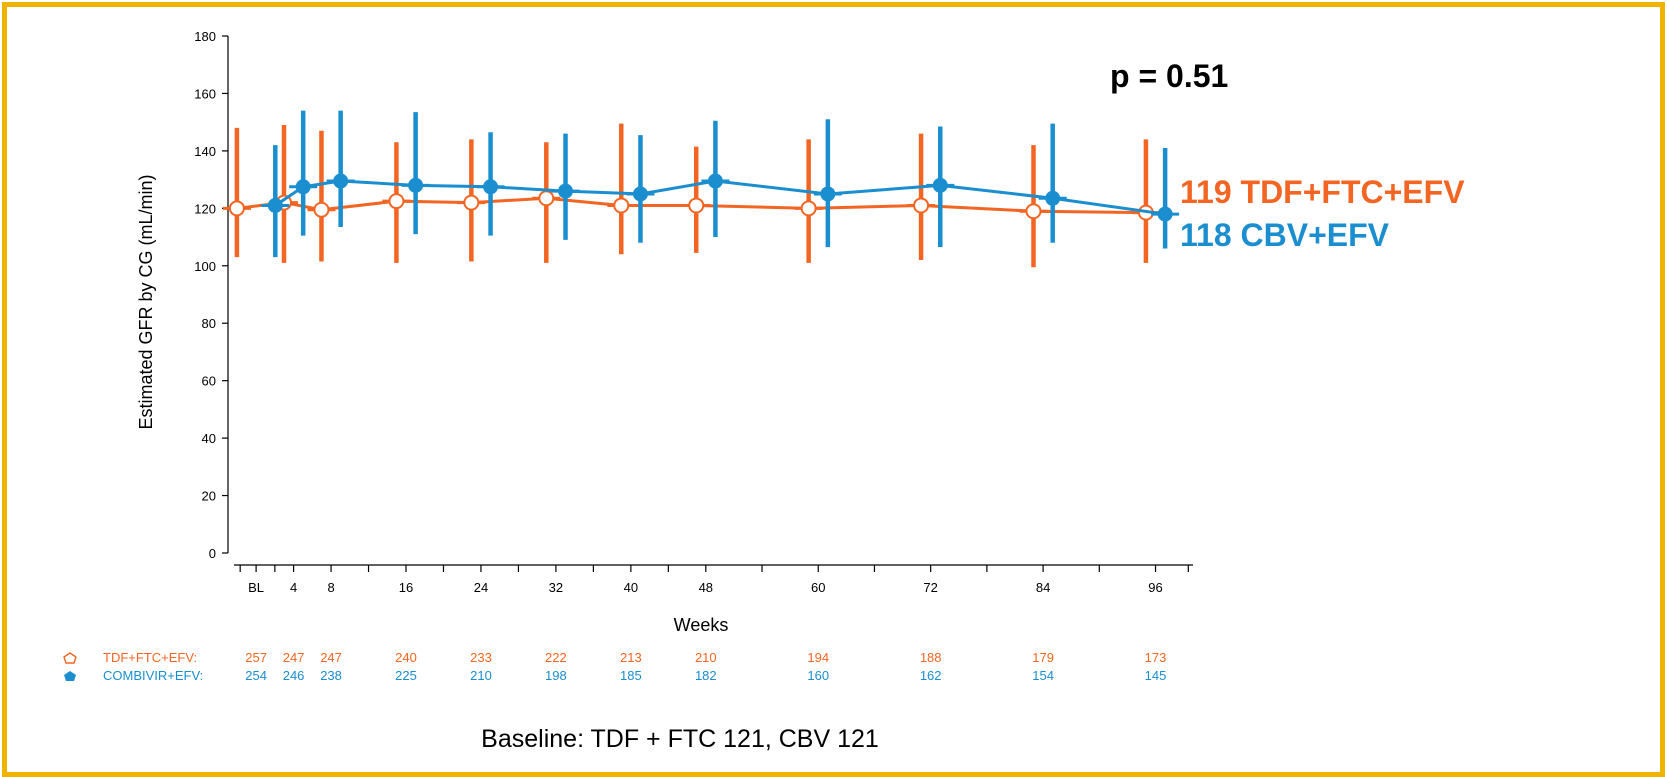 This screenshot has width=1667, height=777. Describe the element at coordinates (1043, 675) in the screenshot. I see `risk-count: 154` at that location.